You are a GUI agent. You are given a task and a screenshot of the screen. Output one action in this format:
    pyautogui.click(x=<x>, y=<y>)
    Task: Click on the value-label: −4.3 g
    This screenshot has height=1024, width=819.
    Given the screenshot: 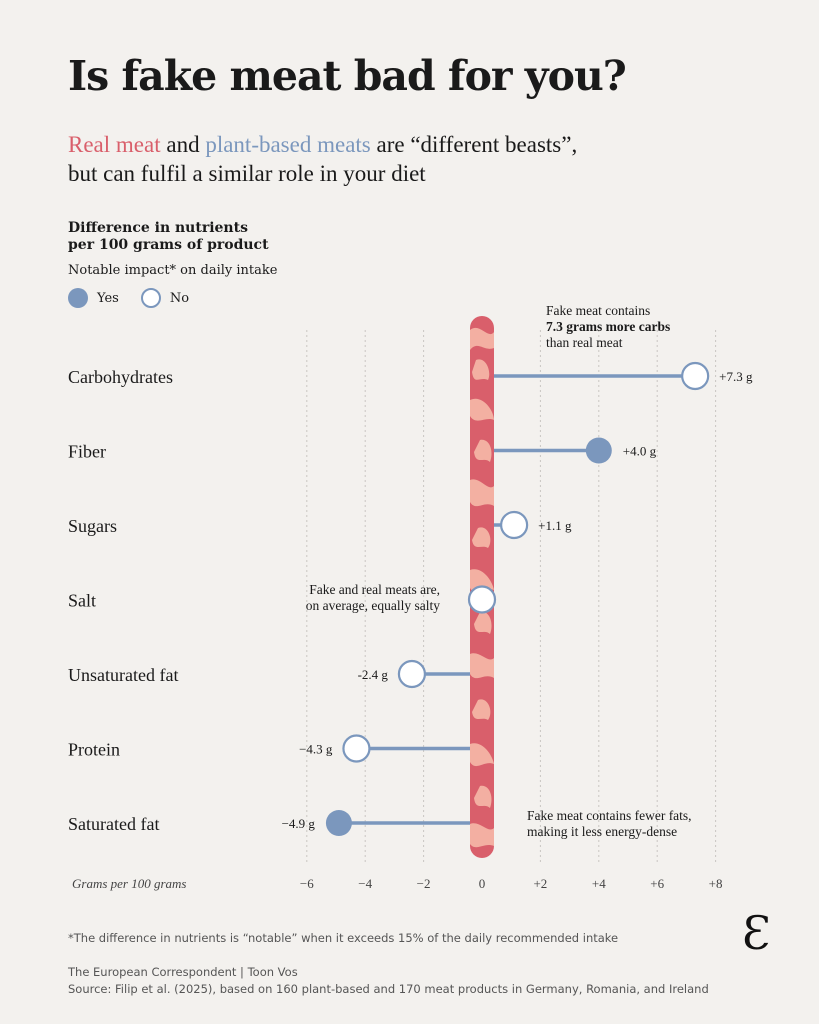 What is the action you would take?
    pyautogui.click(x=316, y=749)
    